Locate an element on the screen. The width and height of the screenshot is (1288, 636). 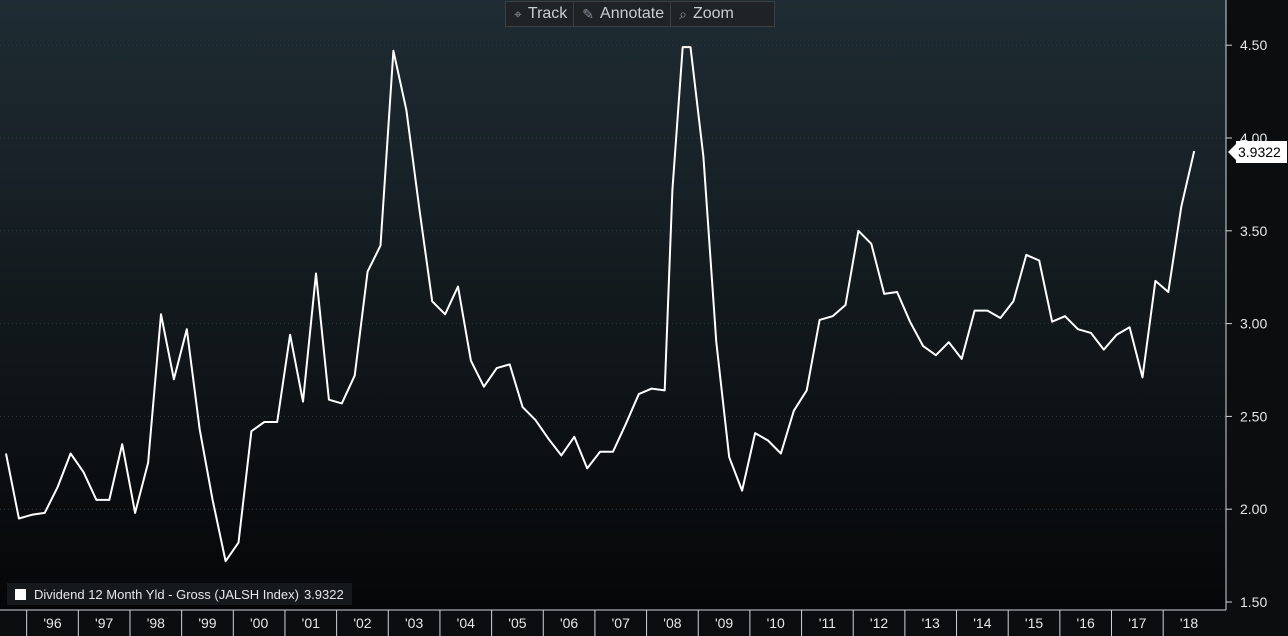
track-button: ⌖ Track is located at coordinates (539, 14).